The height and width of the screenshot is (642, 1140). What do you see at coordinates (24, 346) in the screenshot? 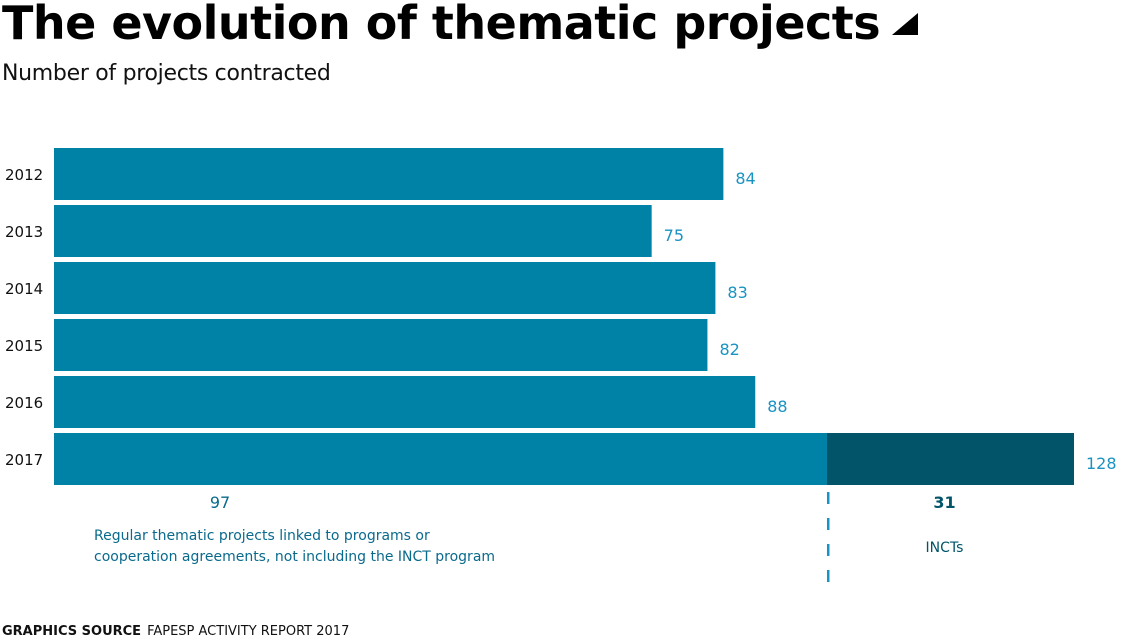
I see `year-label: 2015` at bounding box center [24, 346].